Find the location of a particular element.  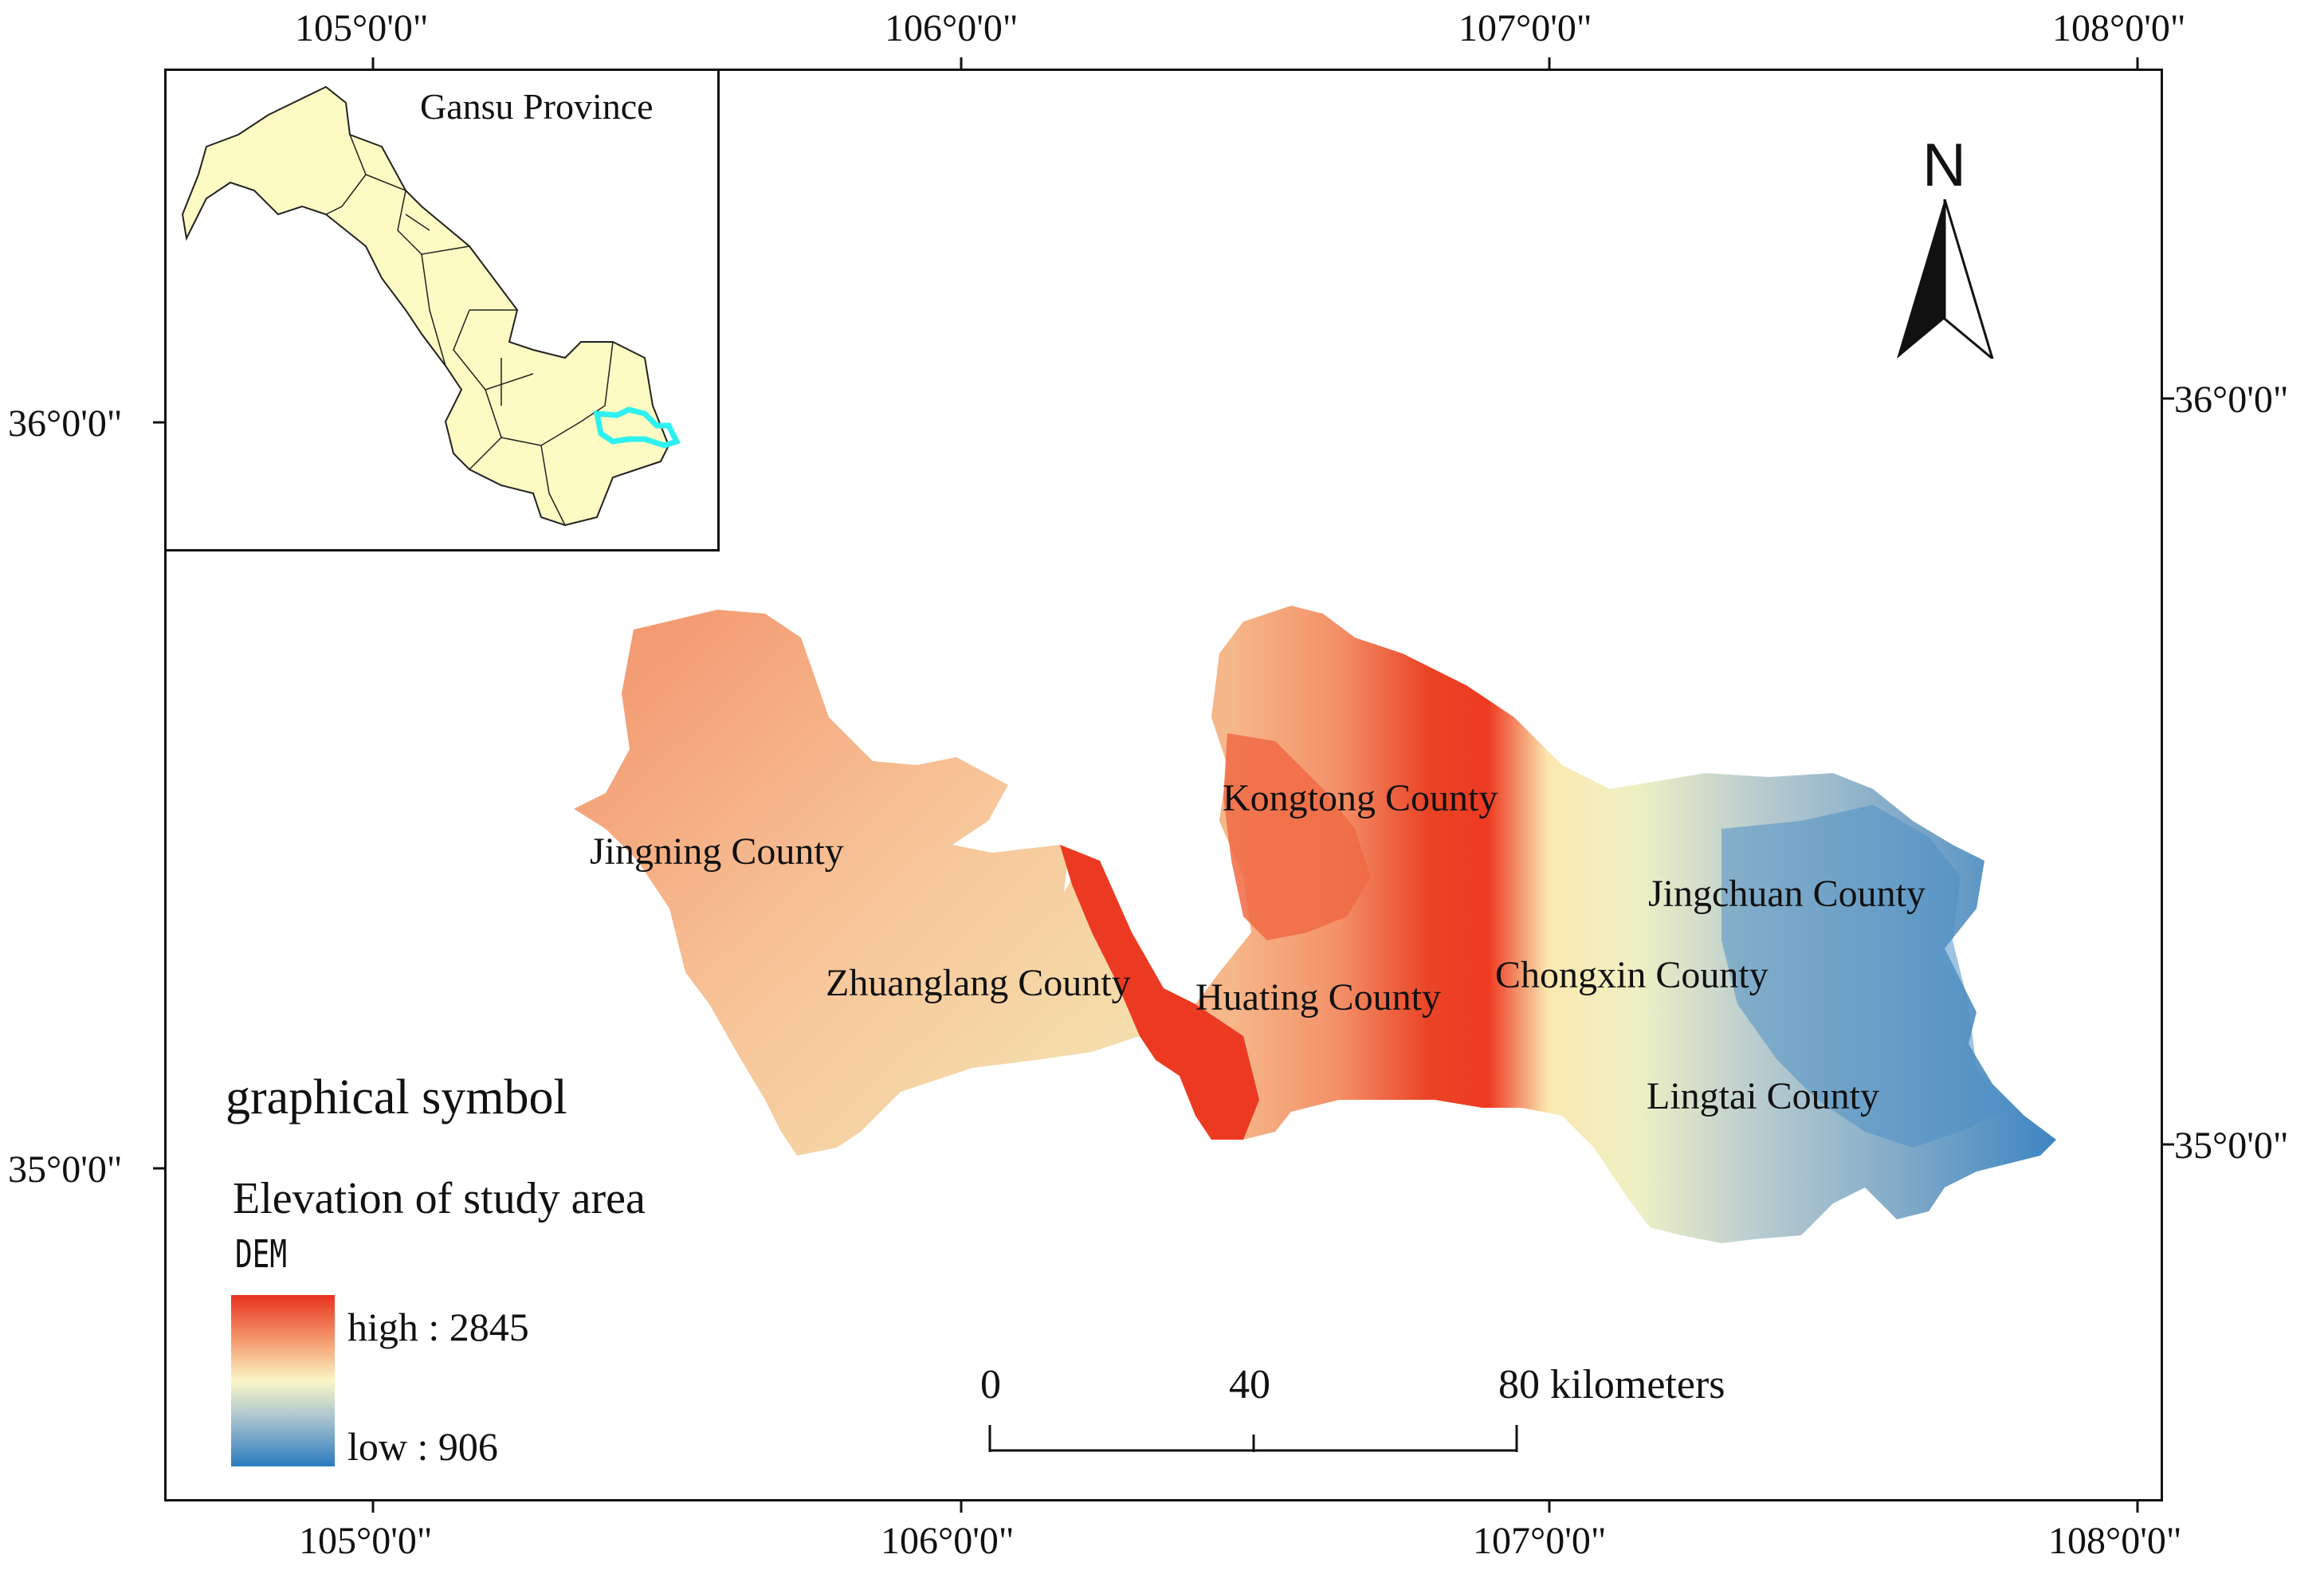

scale-tick-40: 40 is located at coordinates (1249, 1384).